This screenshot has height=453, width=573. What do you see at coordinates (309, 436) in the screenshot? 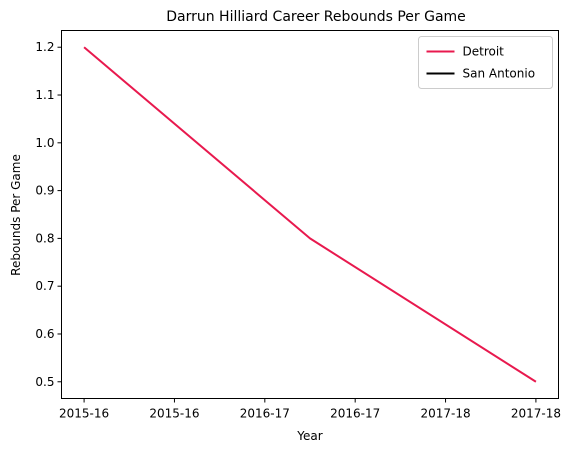
I see `x-axis-label: Year` at bounding box center [309, 436].